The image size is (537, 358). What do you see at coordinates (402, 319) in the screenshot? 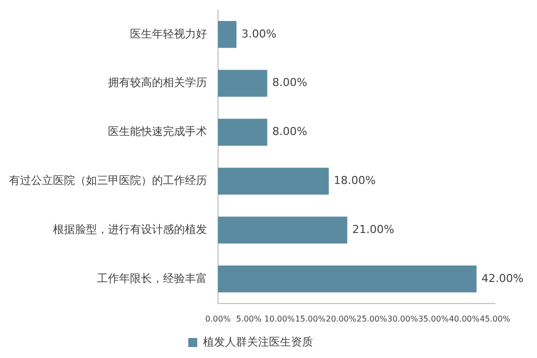
I see `x-tick-label: 30.00%` at bounding box center [402, 319].